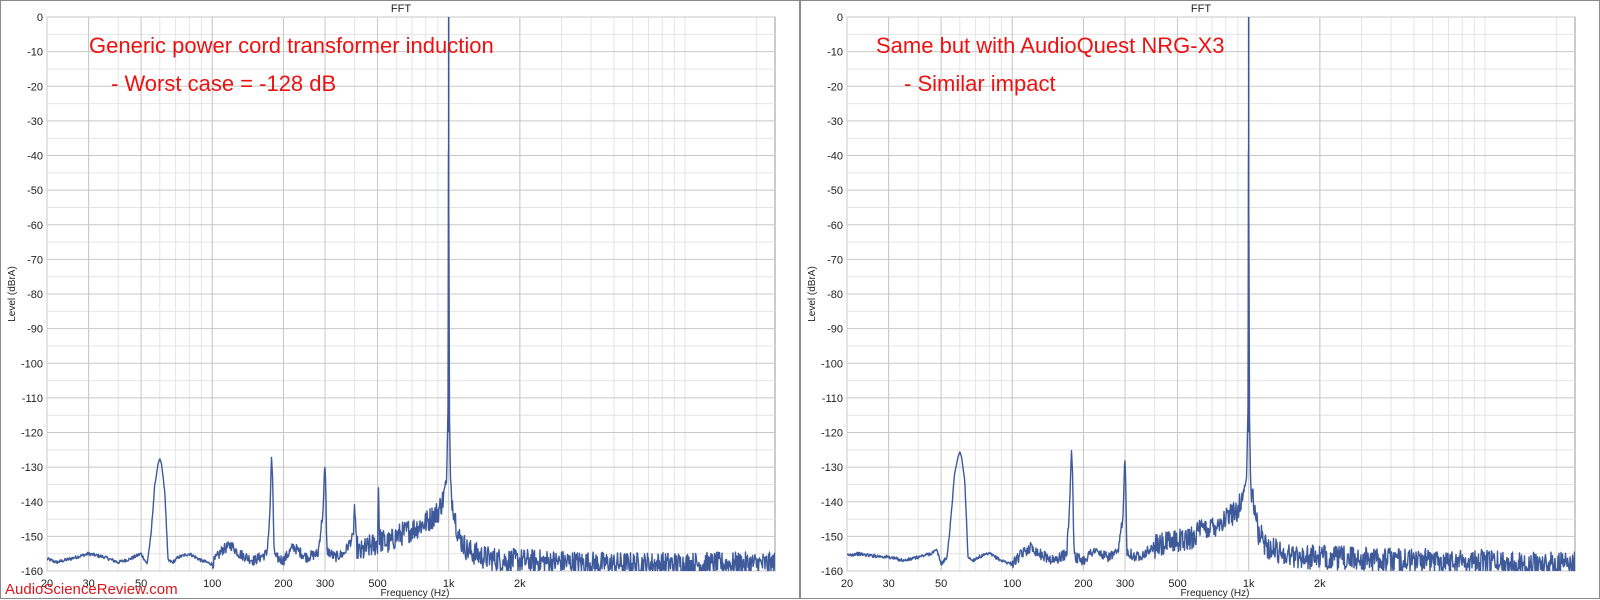 This screenshot has height=600, width=1600. I want to click on watermark-text: AudioScienceReview.com, so click(91, 589).